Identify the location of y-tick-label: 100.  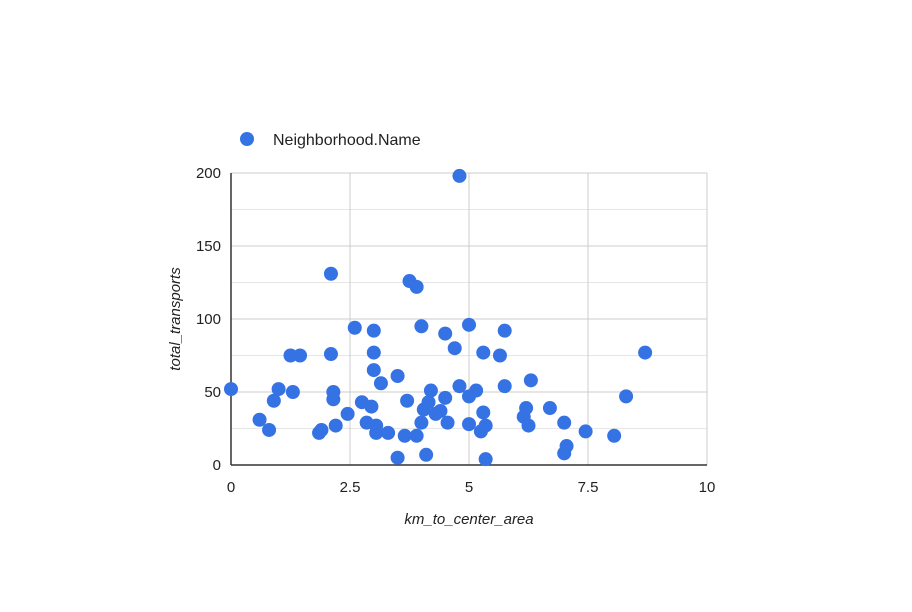
(208, 319).